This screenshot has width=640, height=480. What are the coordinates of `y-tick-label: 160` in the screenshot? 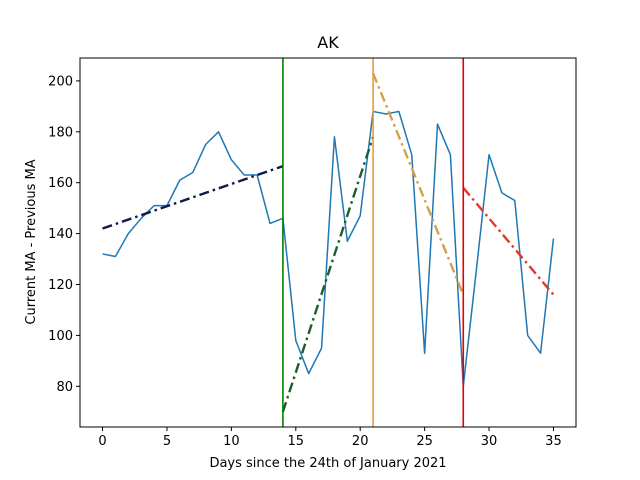 It's located at (60, 183).